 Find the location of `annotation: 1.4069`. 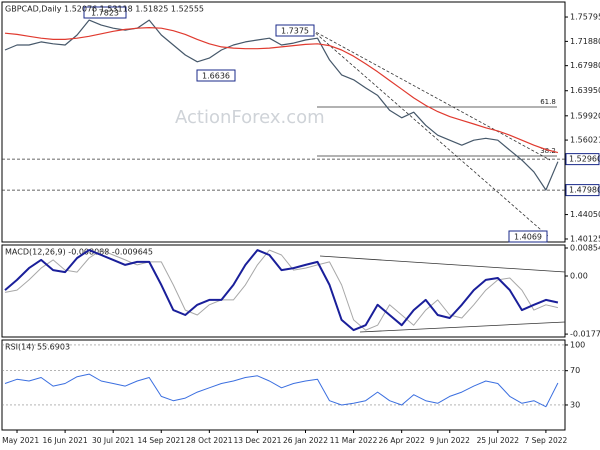

annotation: 1.4069 is located at coordinates (528, 236).